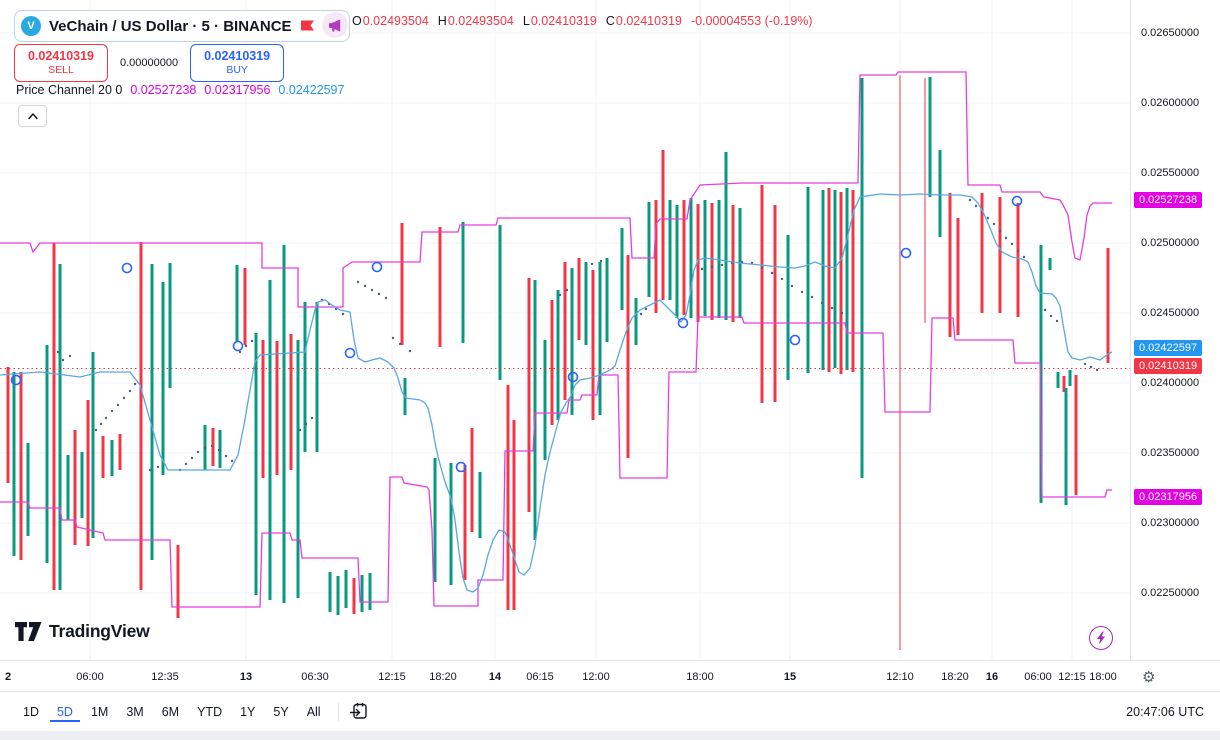  What do you see at coordinates (182, 26) in the screenshot?
I see `symbol-button: V VeChain / US Dollar · 5 · BINANCE •••` at bounding box center [182, 26].